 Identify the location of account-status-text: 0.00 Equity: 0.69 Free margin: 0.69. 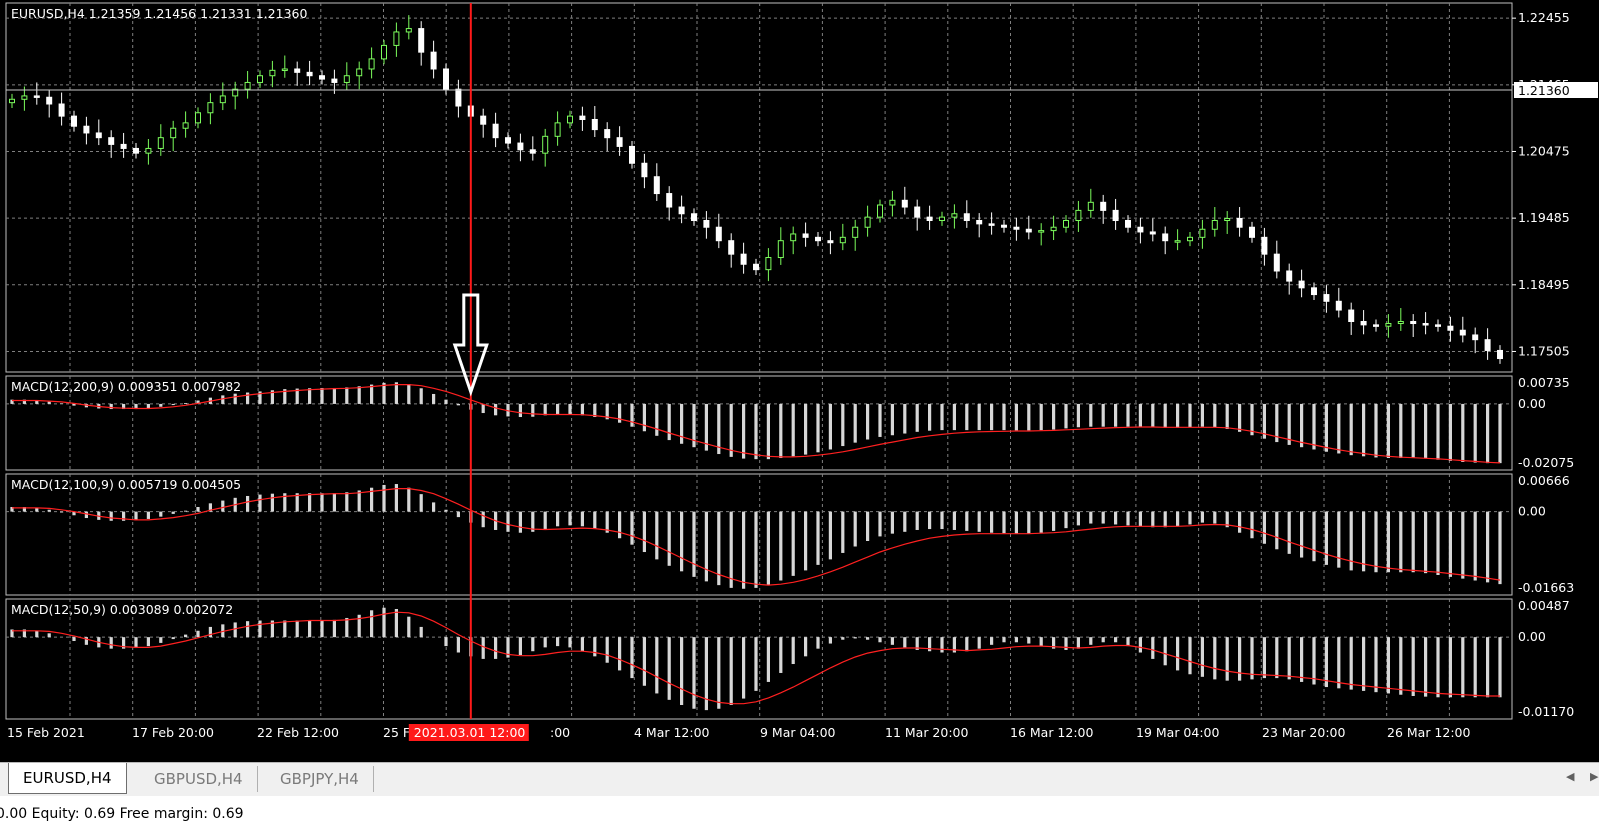
(122, 813).